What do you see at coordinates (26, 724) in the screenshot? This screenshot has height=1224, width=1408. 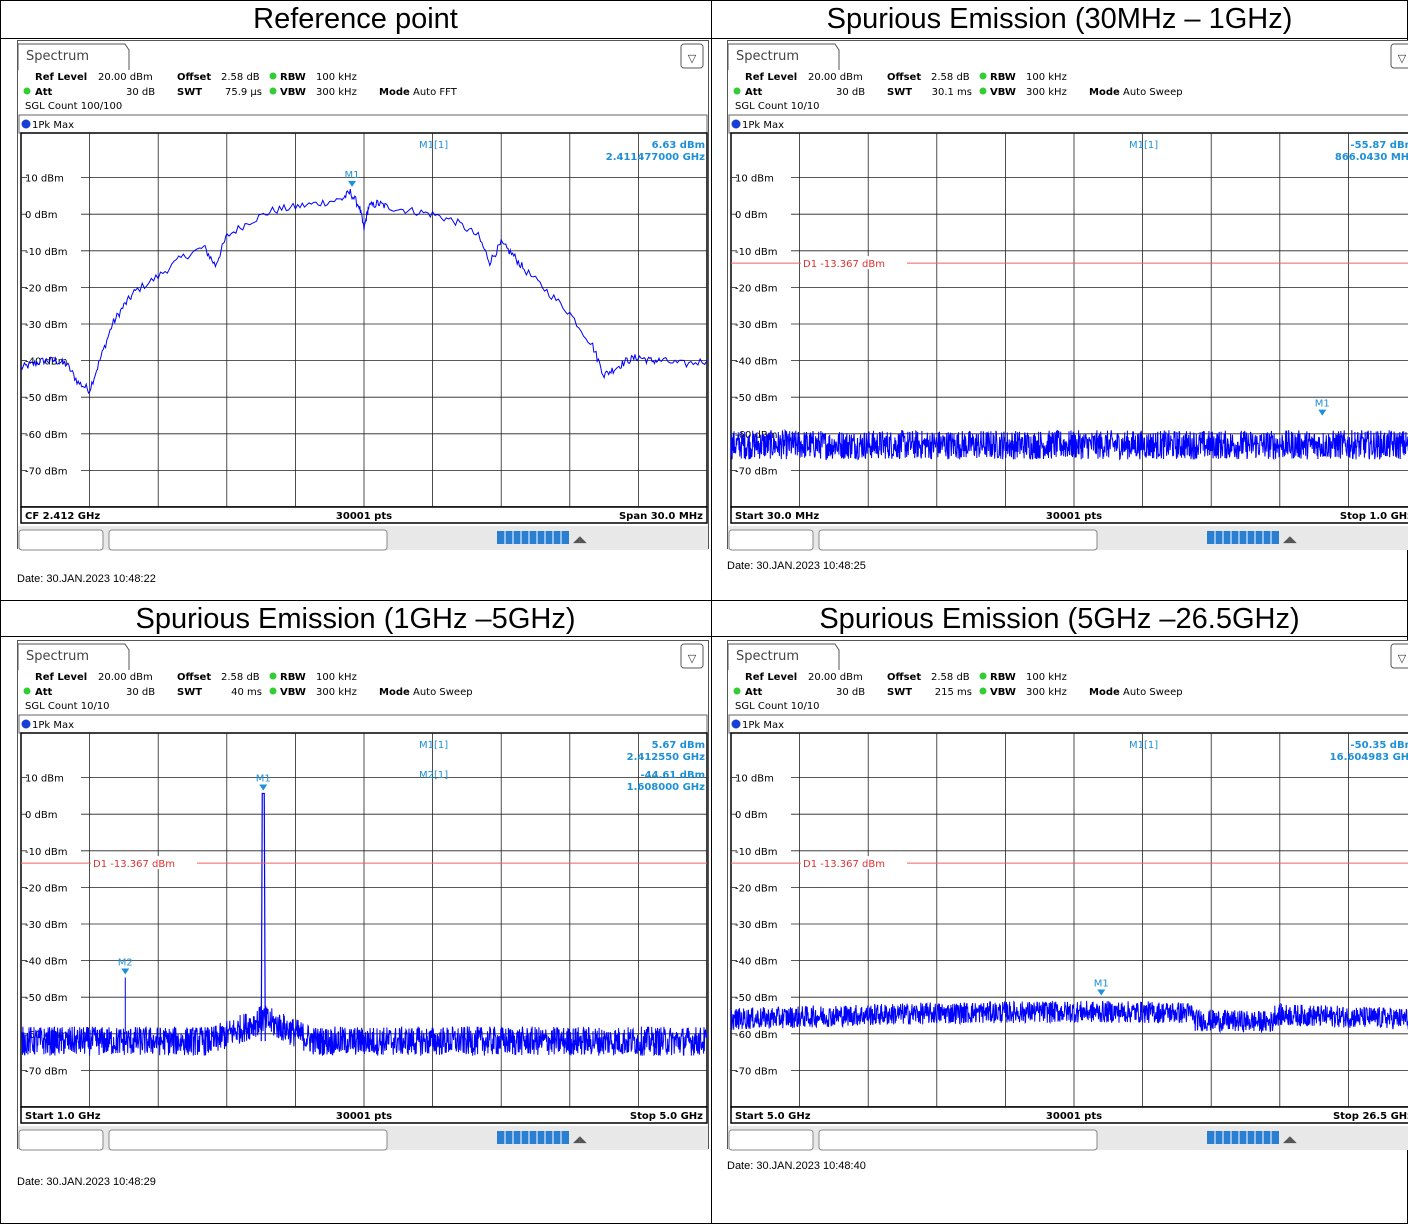 I see `trace-icon` at bounding box center [26, 724].